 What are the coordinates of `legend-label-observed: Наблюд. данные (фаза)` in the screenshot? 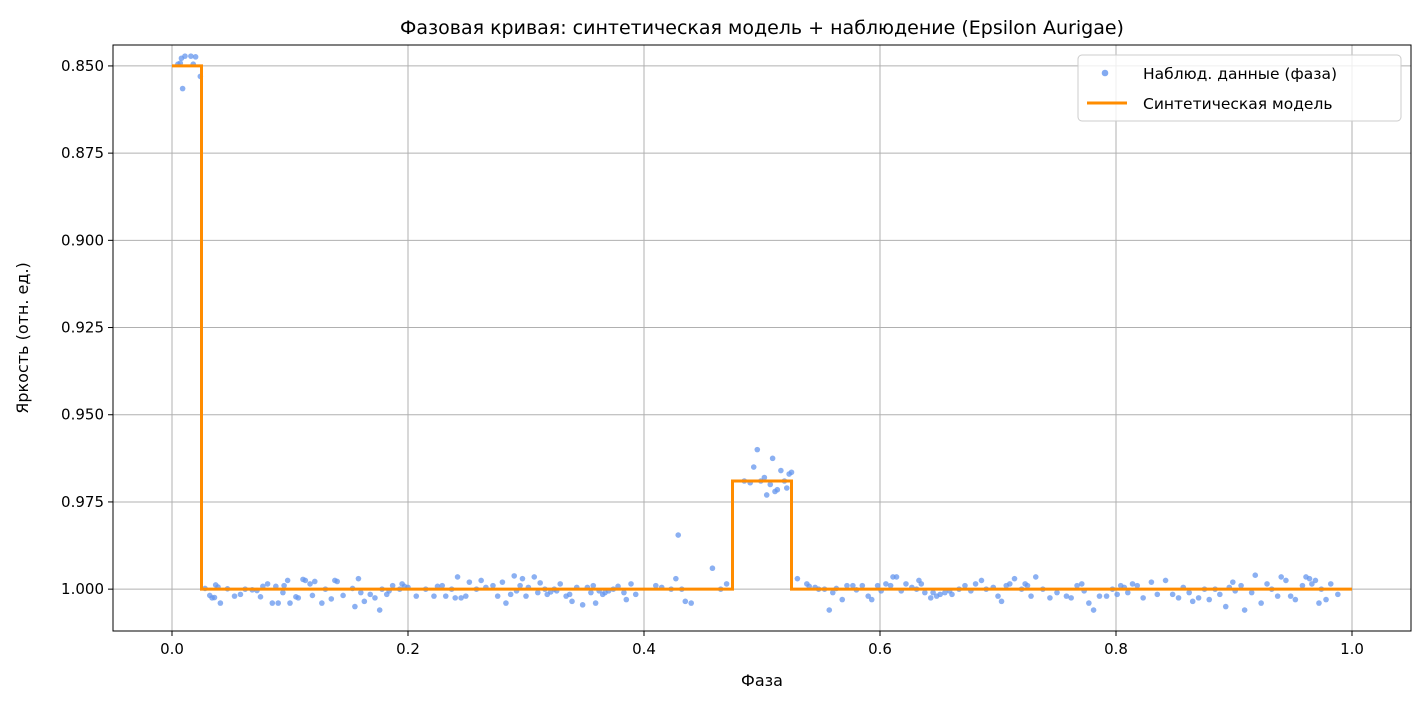 It's located at (1240, 74).